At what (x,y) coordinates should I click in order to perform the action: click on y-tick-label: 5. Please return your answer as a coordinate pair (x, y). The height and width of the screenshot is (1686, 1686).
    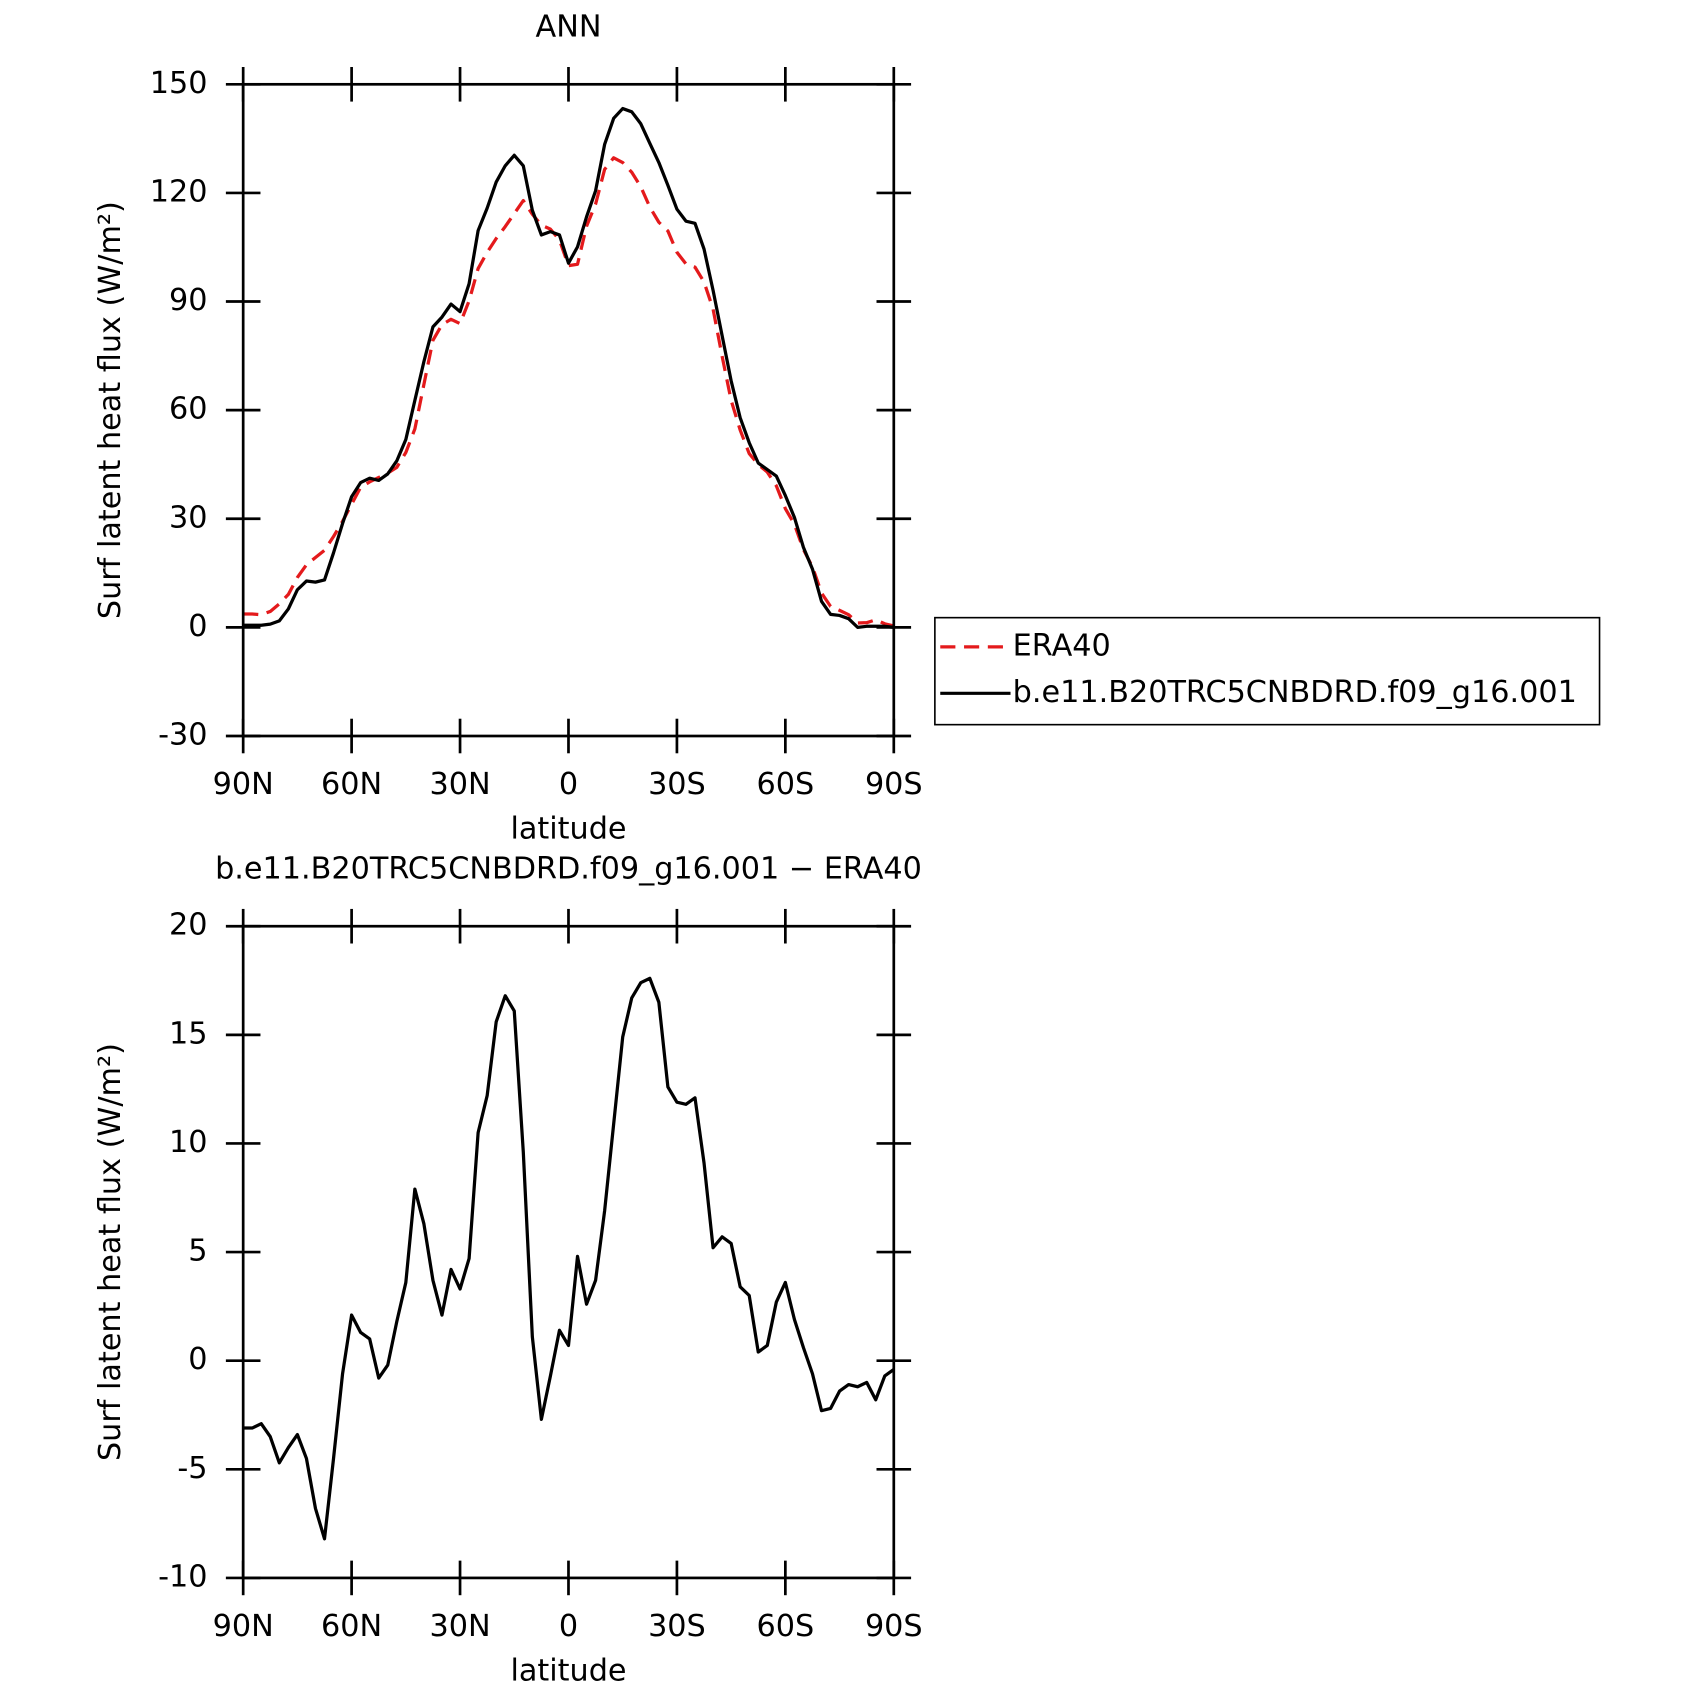
    Looking at the image, I should click on (197, 1251).